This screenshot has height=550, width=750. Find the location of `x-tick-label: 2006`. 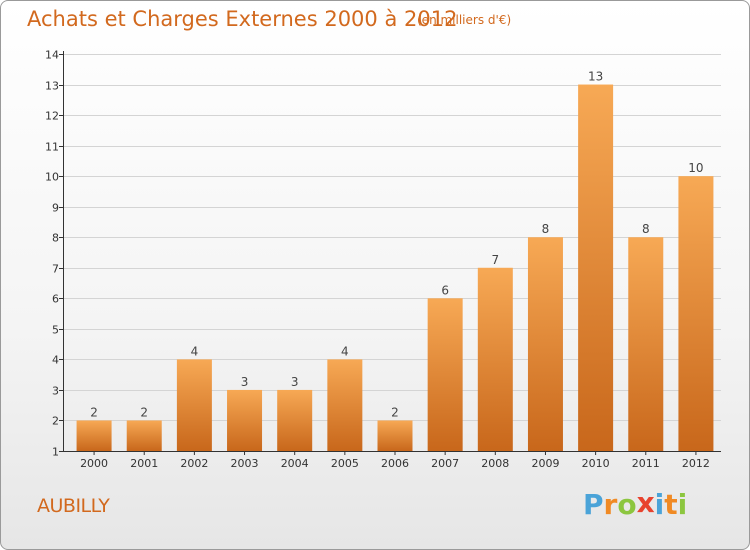

x-tick-label: 2006 is located at coordinates (395, 463).